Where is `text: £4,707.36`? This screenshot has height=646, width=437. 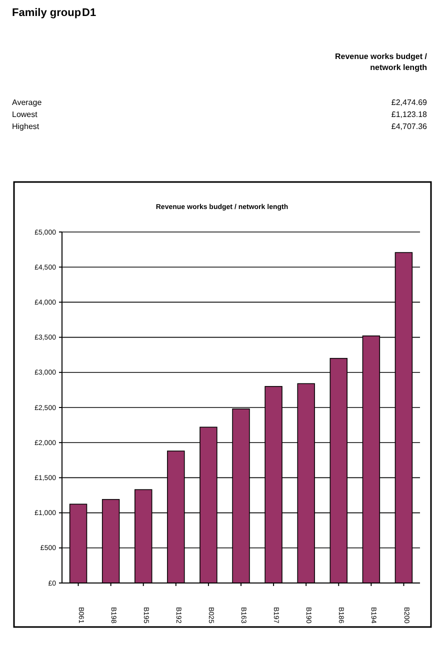 text: £4,707.36 is located at coordinates (409, 126).